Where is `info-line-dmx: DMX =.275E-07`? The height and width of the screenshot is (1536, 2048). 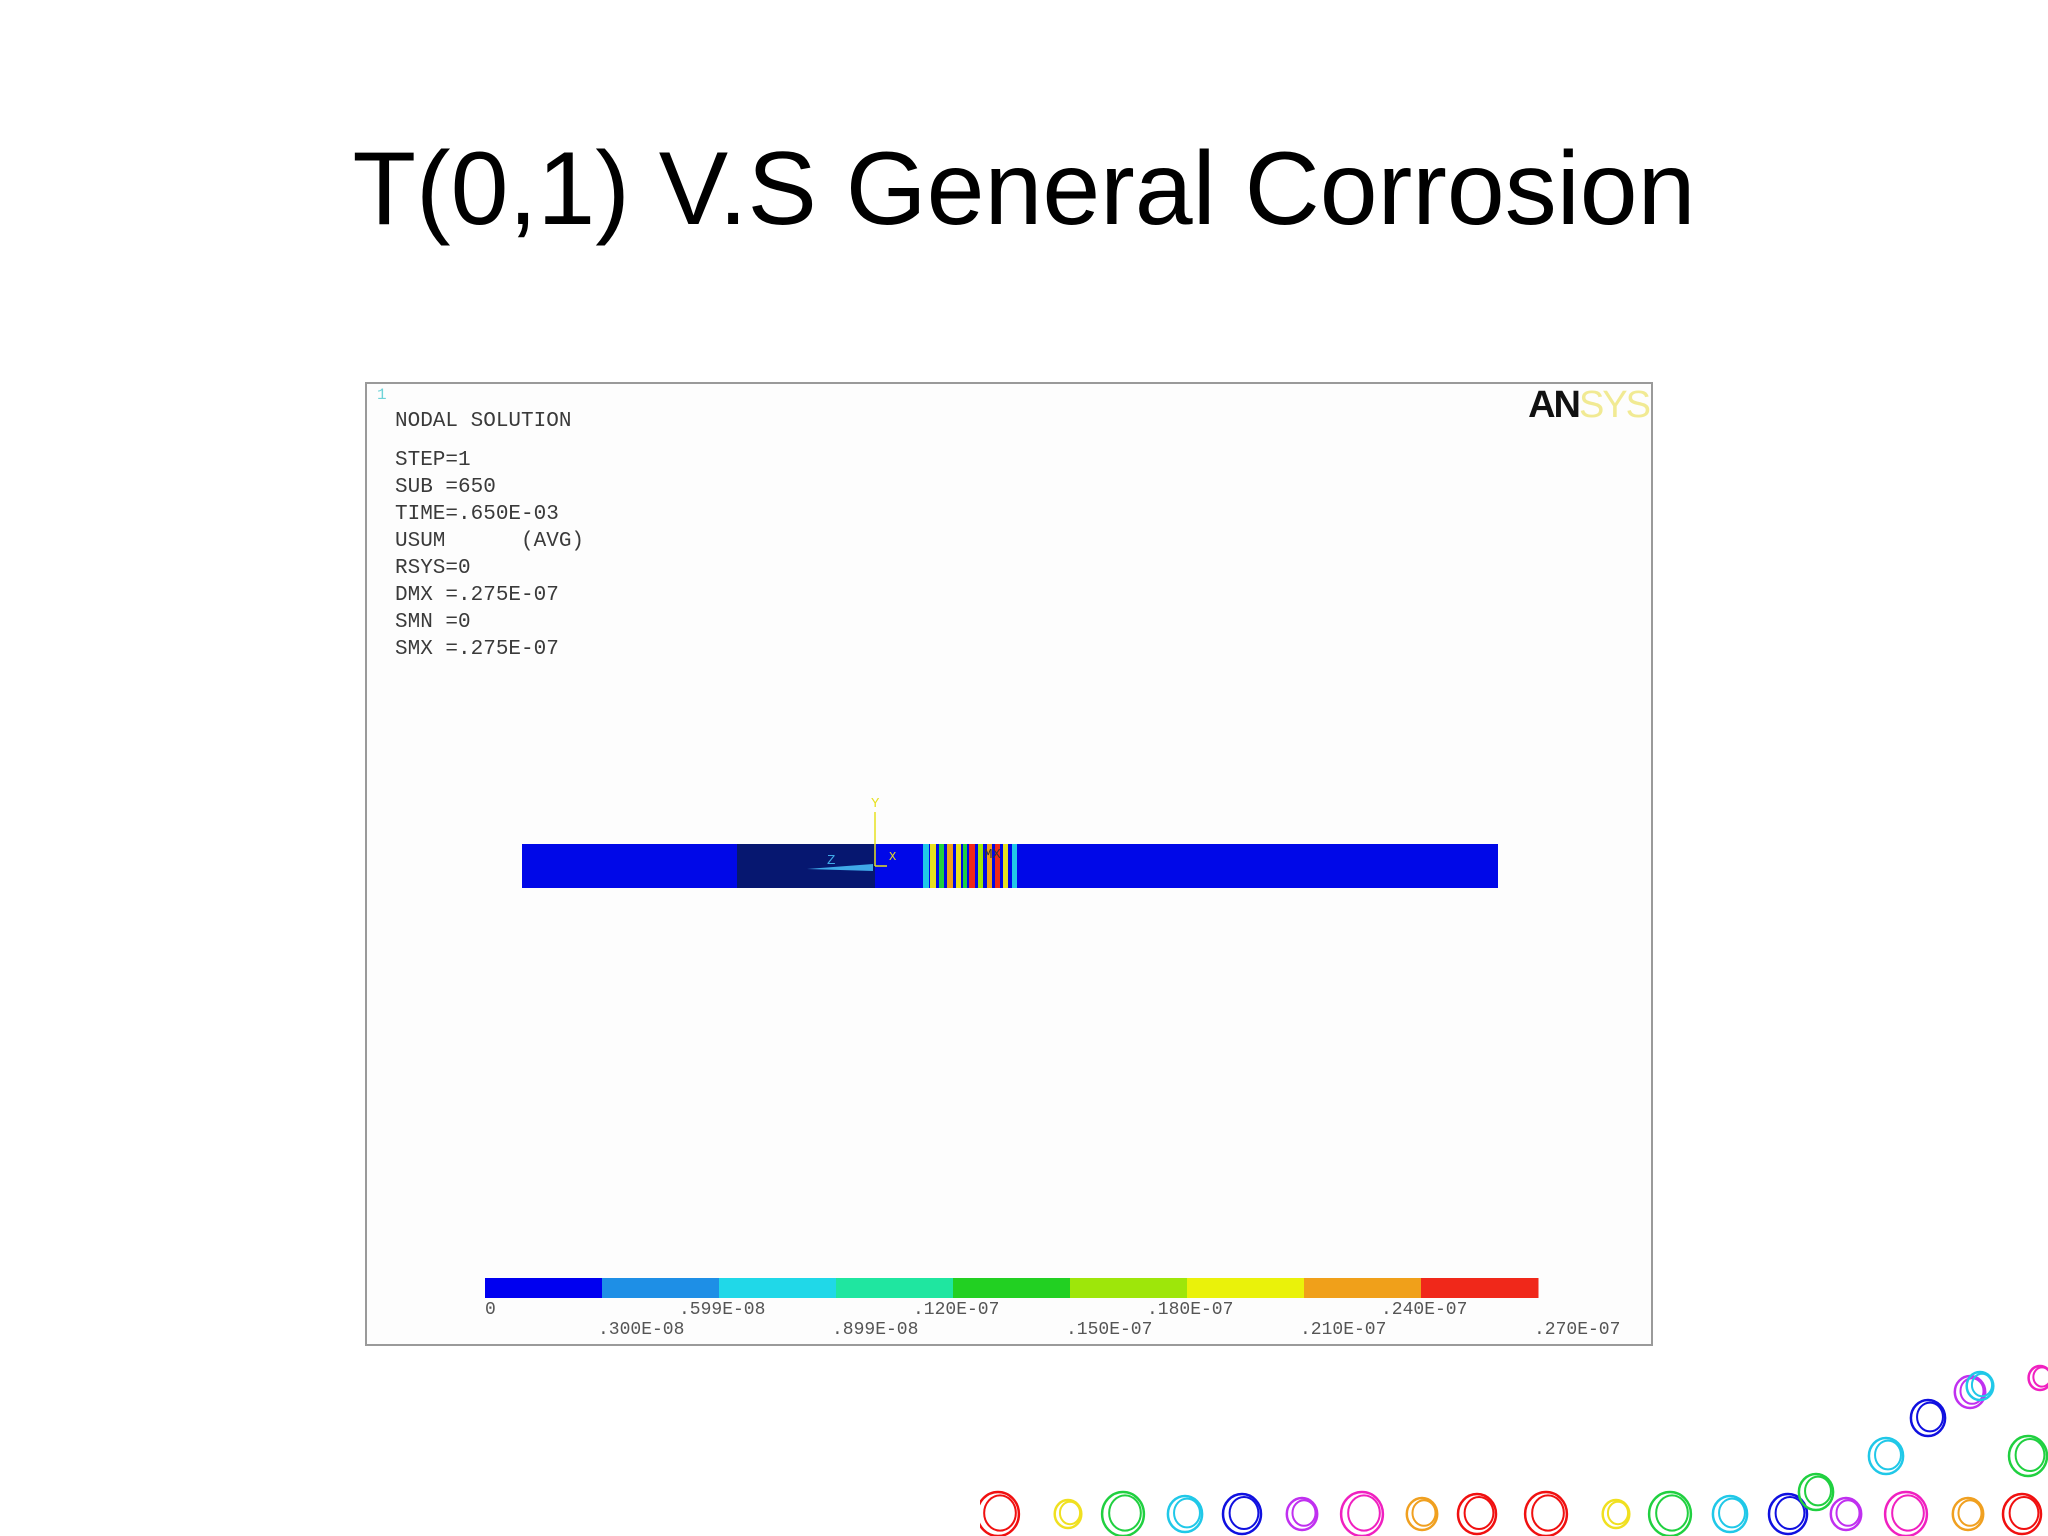 info-line-dmx: DMX =.275E-07 is located at coordinates (477, 595).